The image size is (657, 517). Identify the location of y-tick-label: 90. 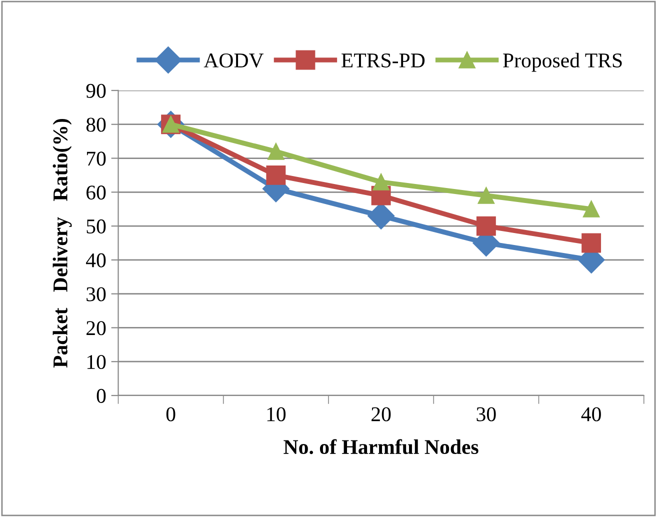
(96, 91).